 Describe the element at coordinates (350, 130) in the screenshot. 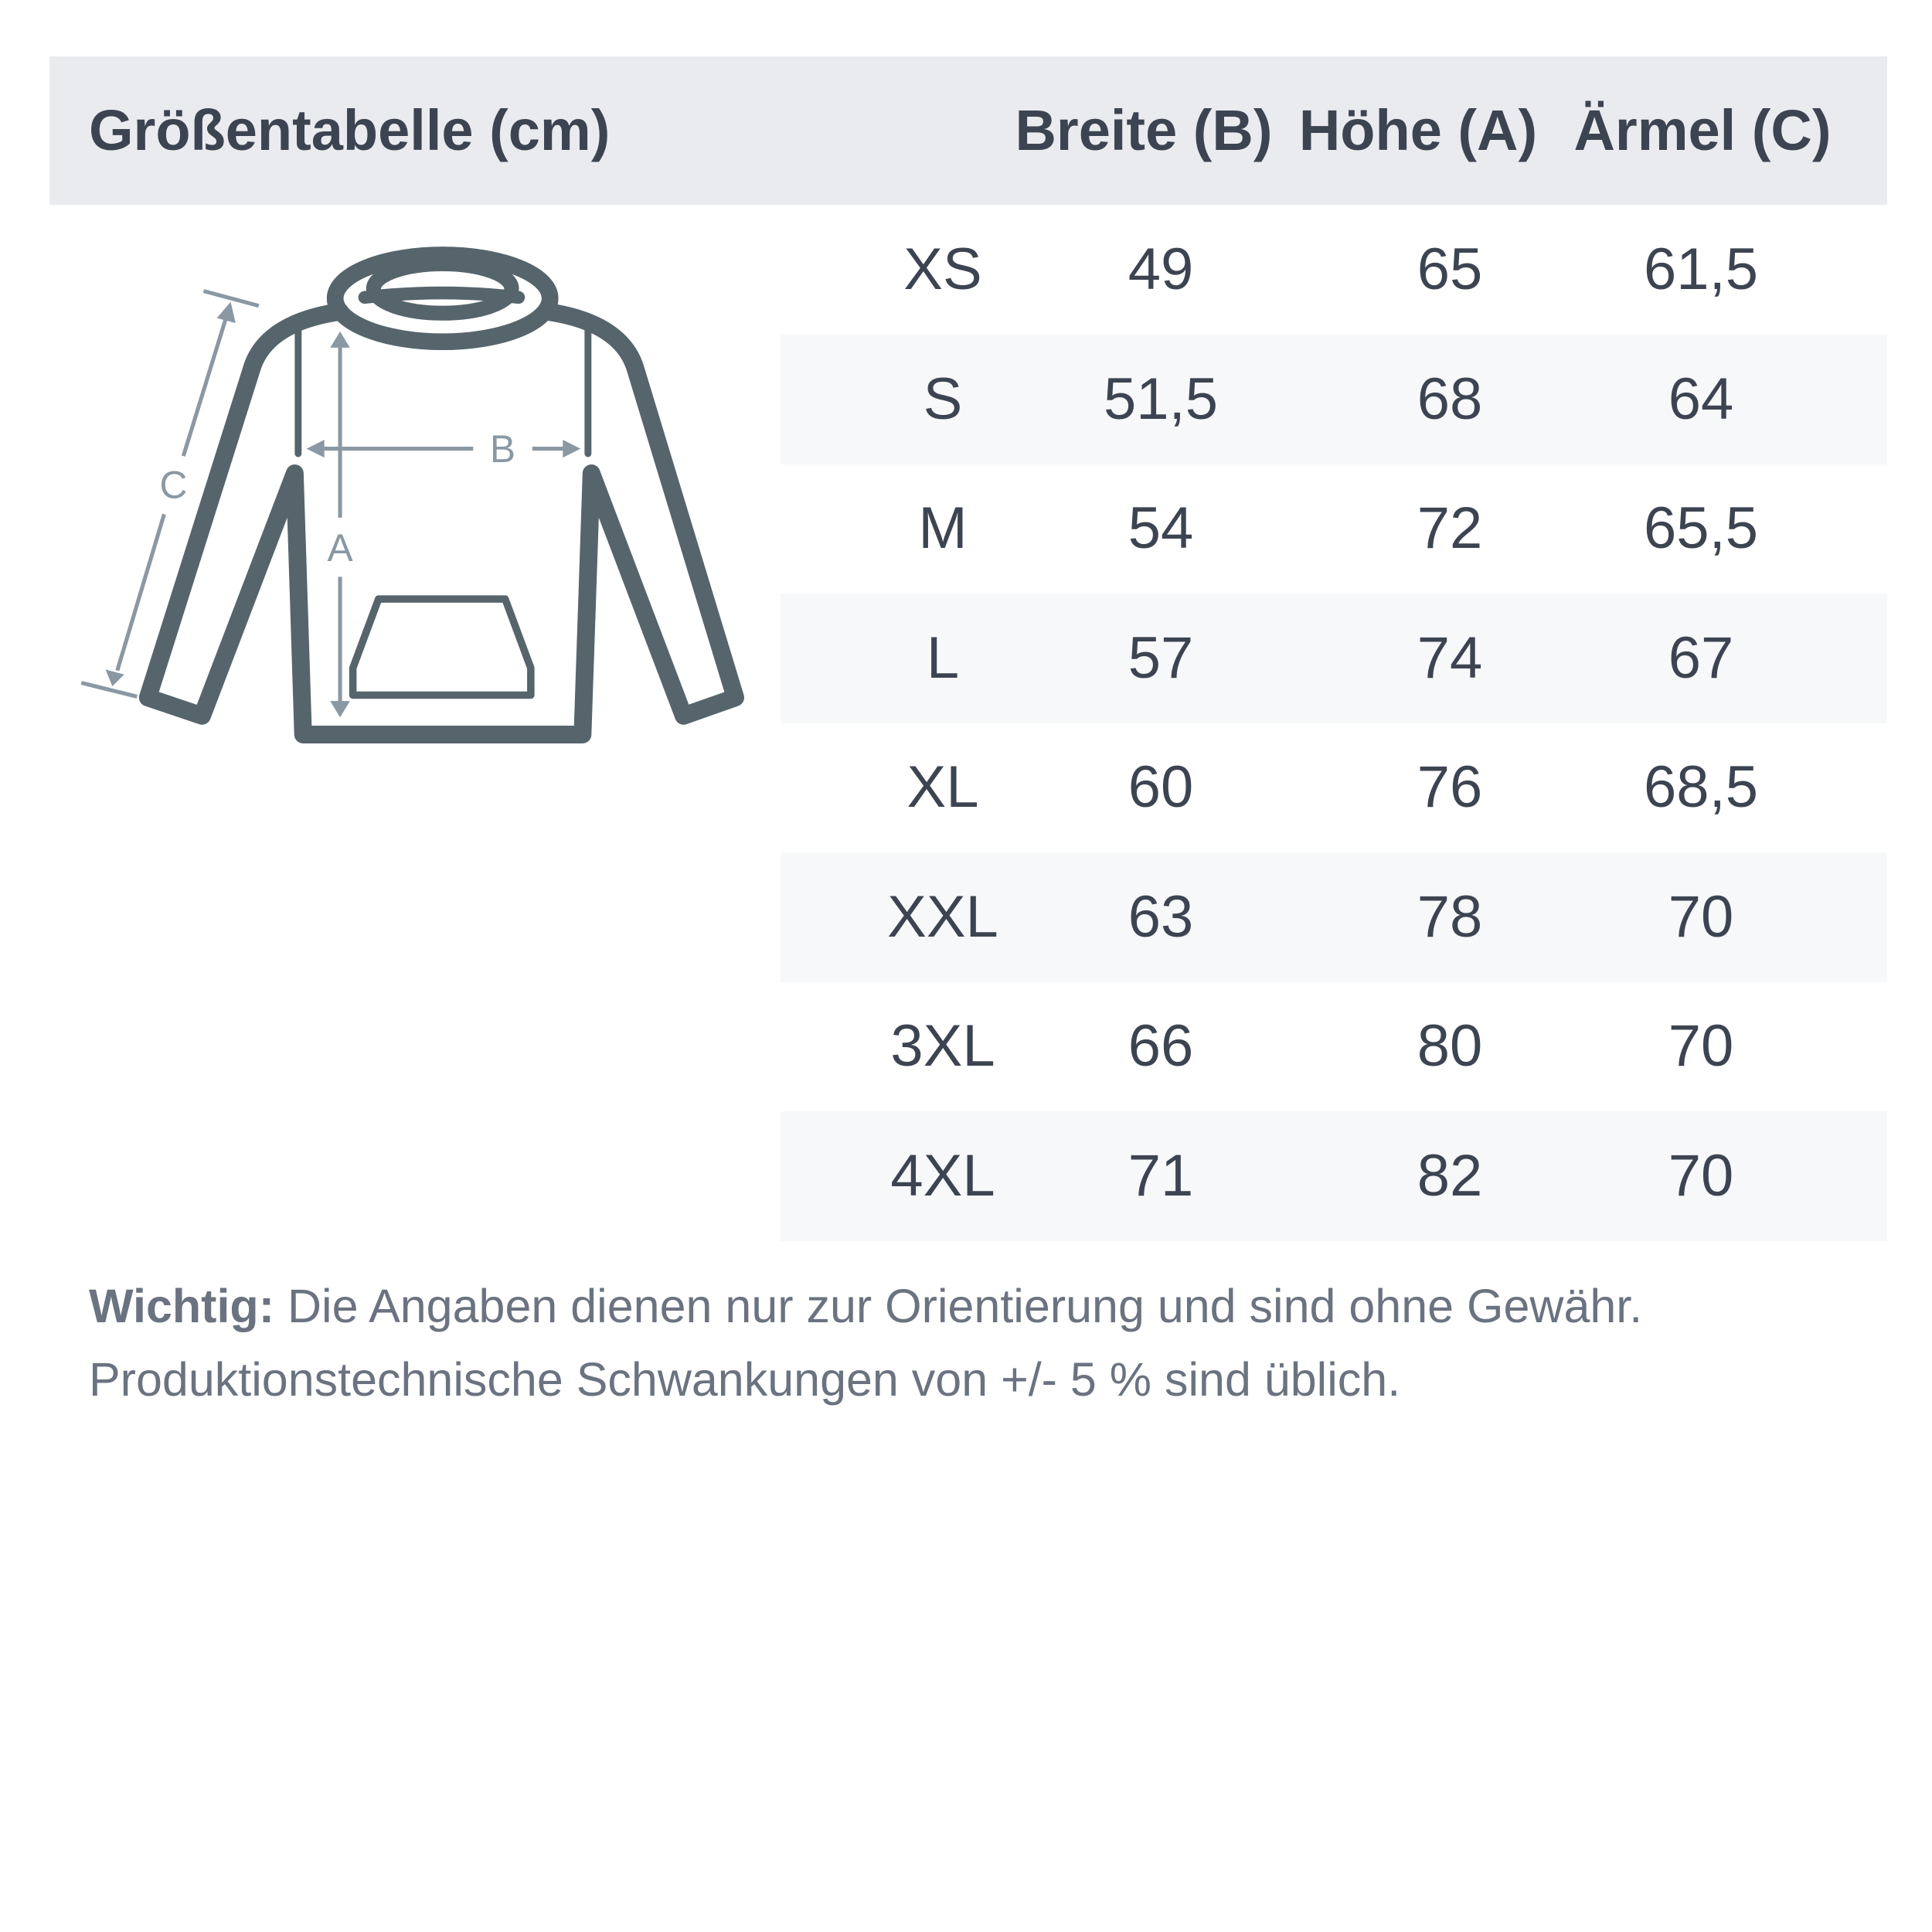

I see `page-title: Größentabelle (cm)` at that location.